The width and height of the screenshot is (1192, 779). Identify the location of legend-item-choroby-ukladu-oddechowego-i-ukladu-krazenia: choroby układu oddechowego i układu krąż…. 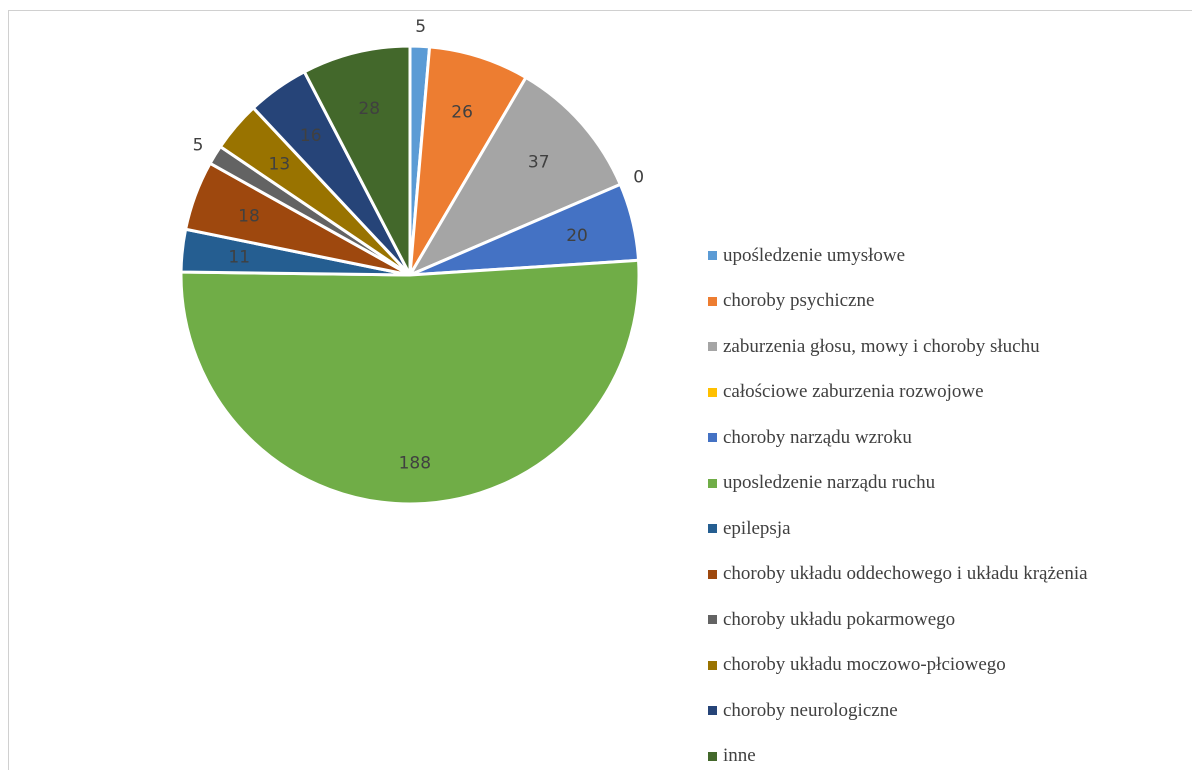
(948, 575).